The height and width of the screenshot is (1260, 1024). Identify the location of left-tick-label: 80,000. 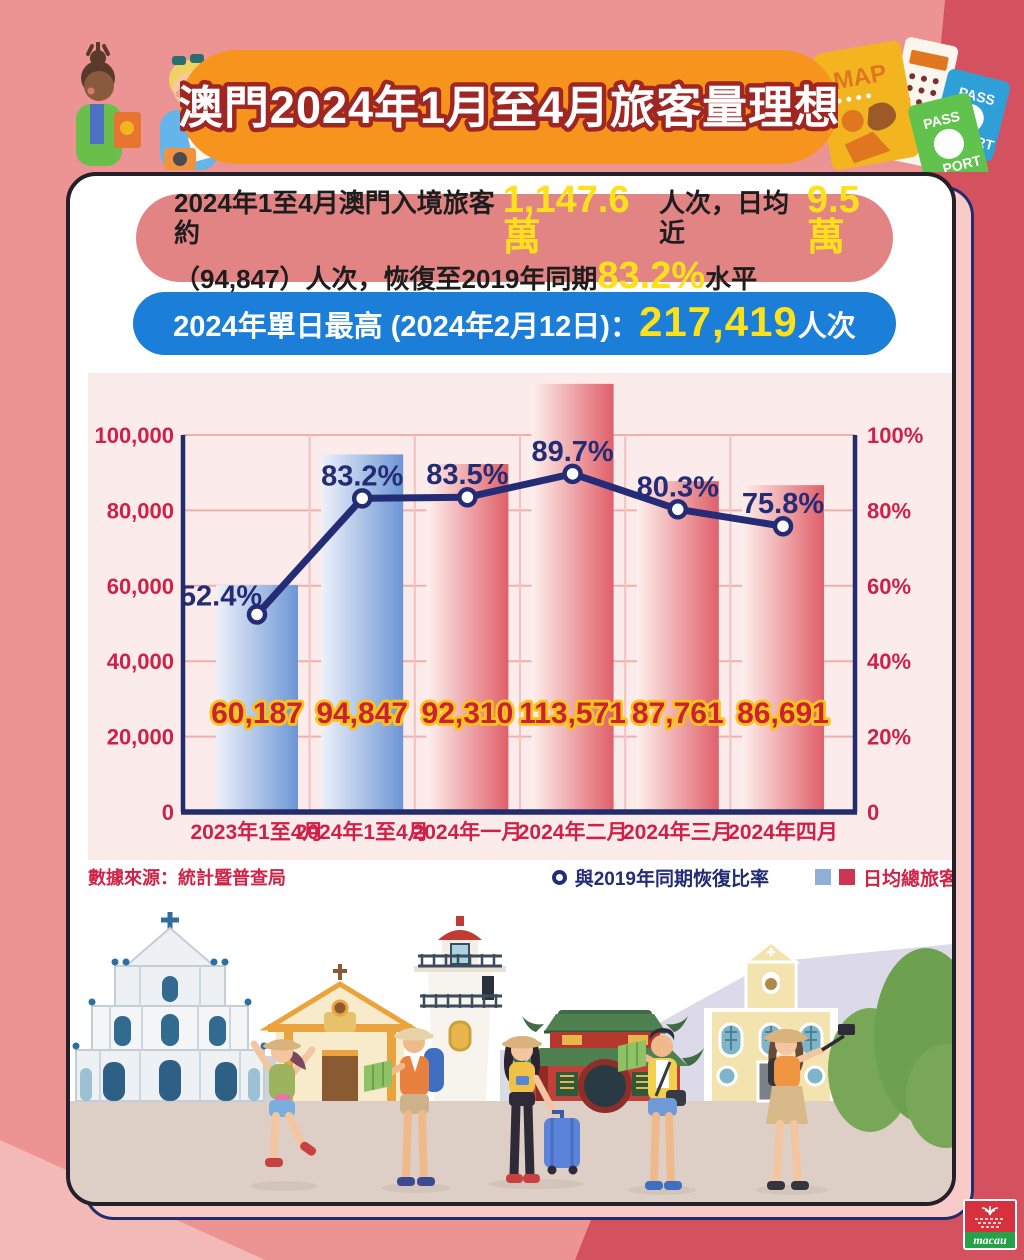
(140, 510).